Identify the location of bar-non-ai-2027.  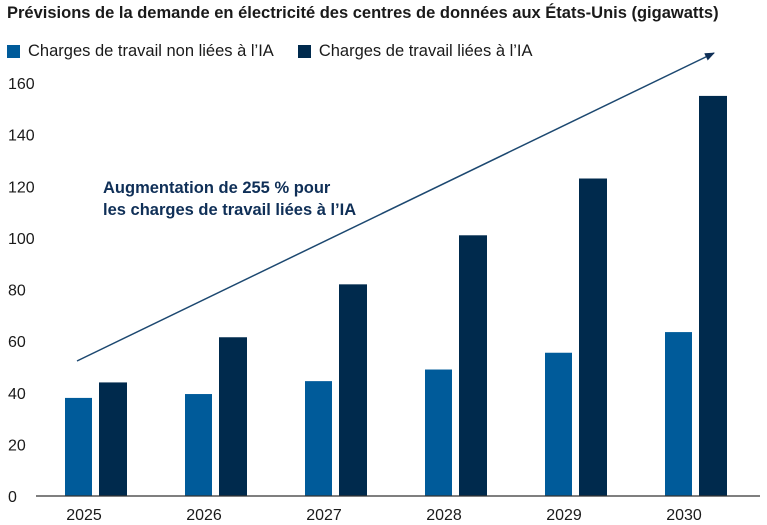
(318, 438).